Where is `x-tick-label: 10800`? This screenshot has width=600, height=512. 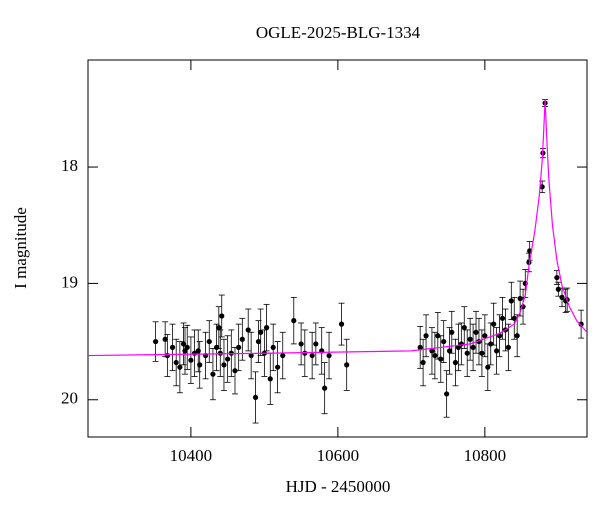 x-tick-label: 10800 is located at coordinates (485, 455).